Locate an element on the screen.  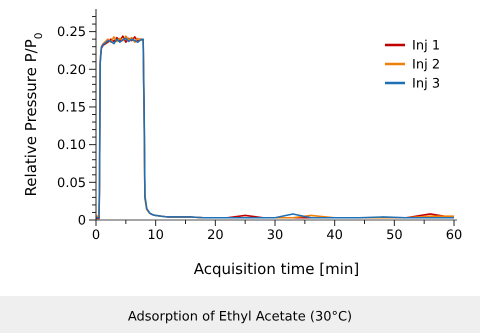
x-axis-title: Acquisition time [min] is located at coordinates (277, 269).